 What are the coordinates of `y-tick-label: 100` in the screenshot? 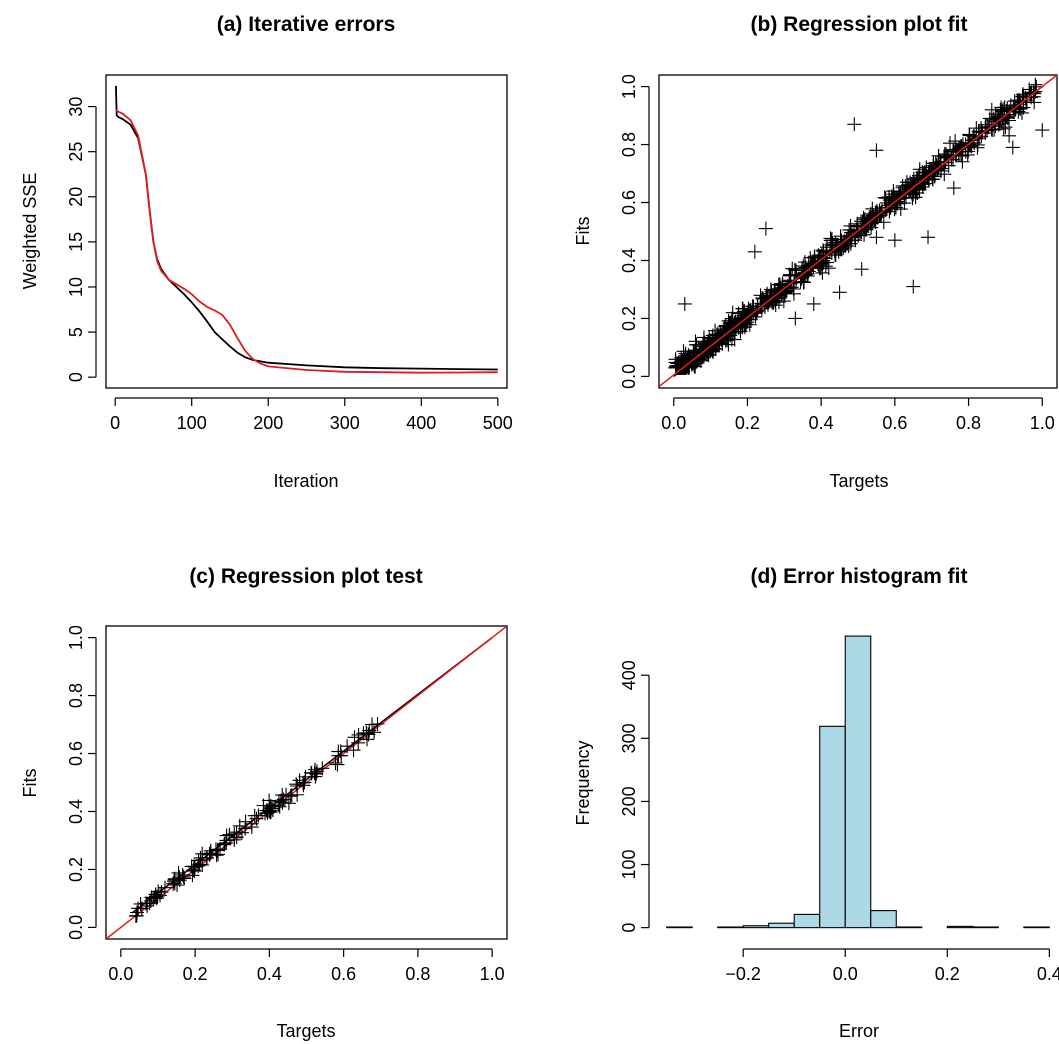 It's located at (629, 865).